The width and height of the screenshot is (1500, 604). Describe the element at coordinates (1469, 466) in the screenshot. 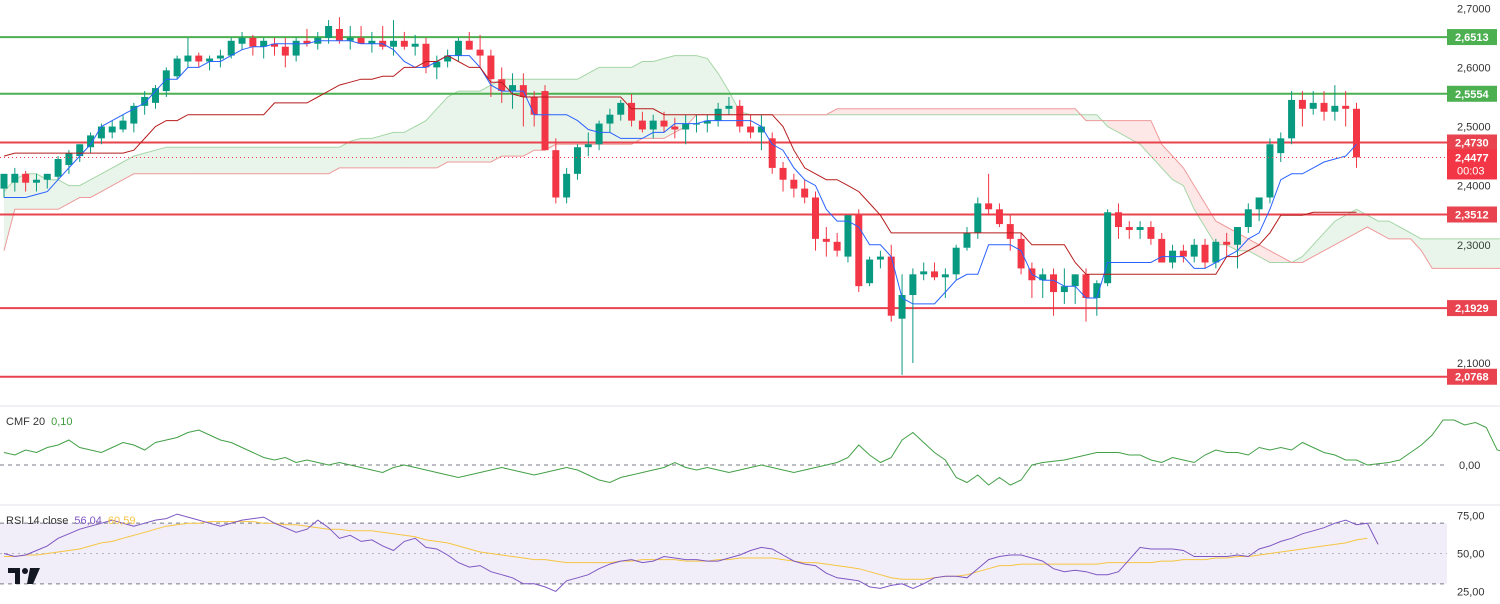

I see `cmf-zero-label: 0,00` at that location.